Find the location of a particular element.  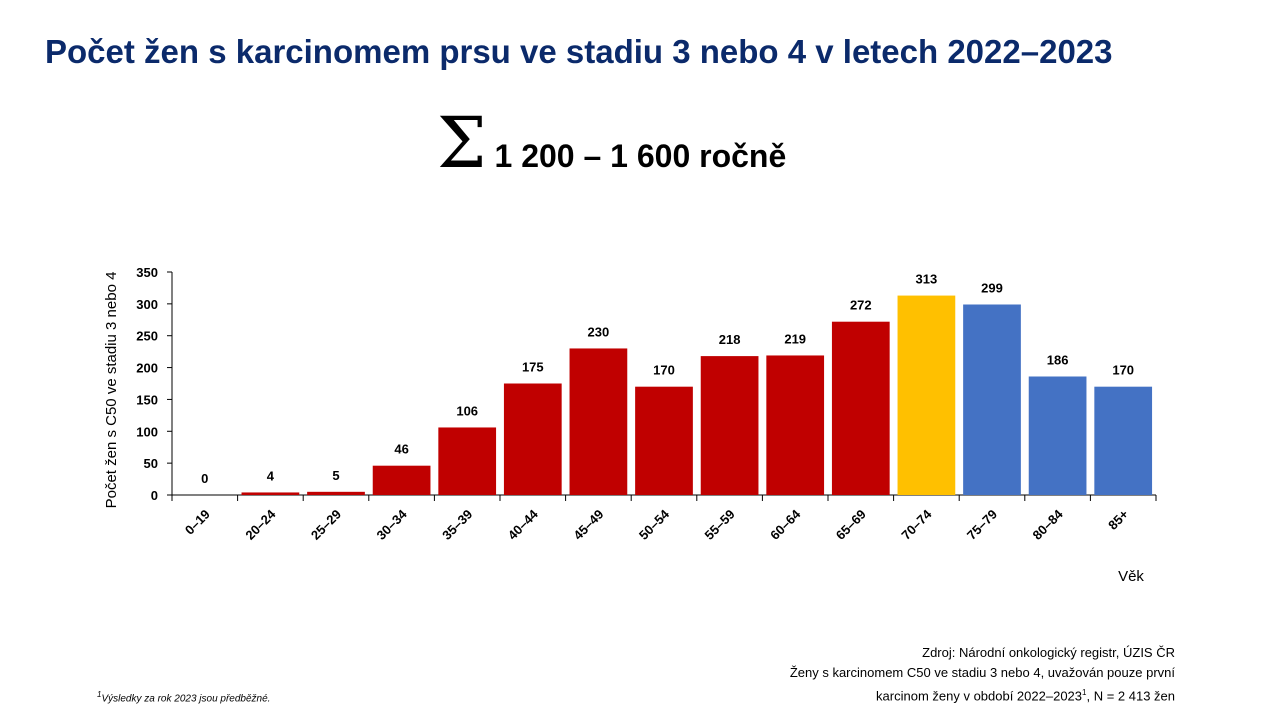

y-tick-label: 350 is located at coordinates (147, 272).